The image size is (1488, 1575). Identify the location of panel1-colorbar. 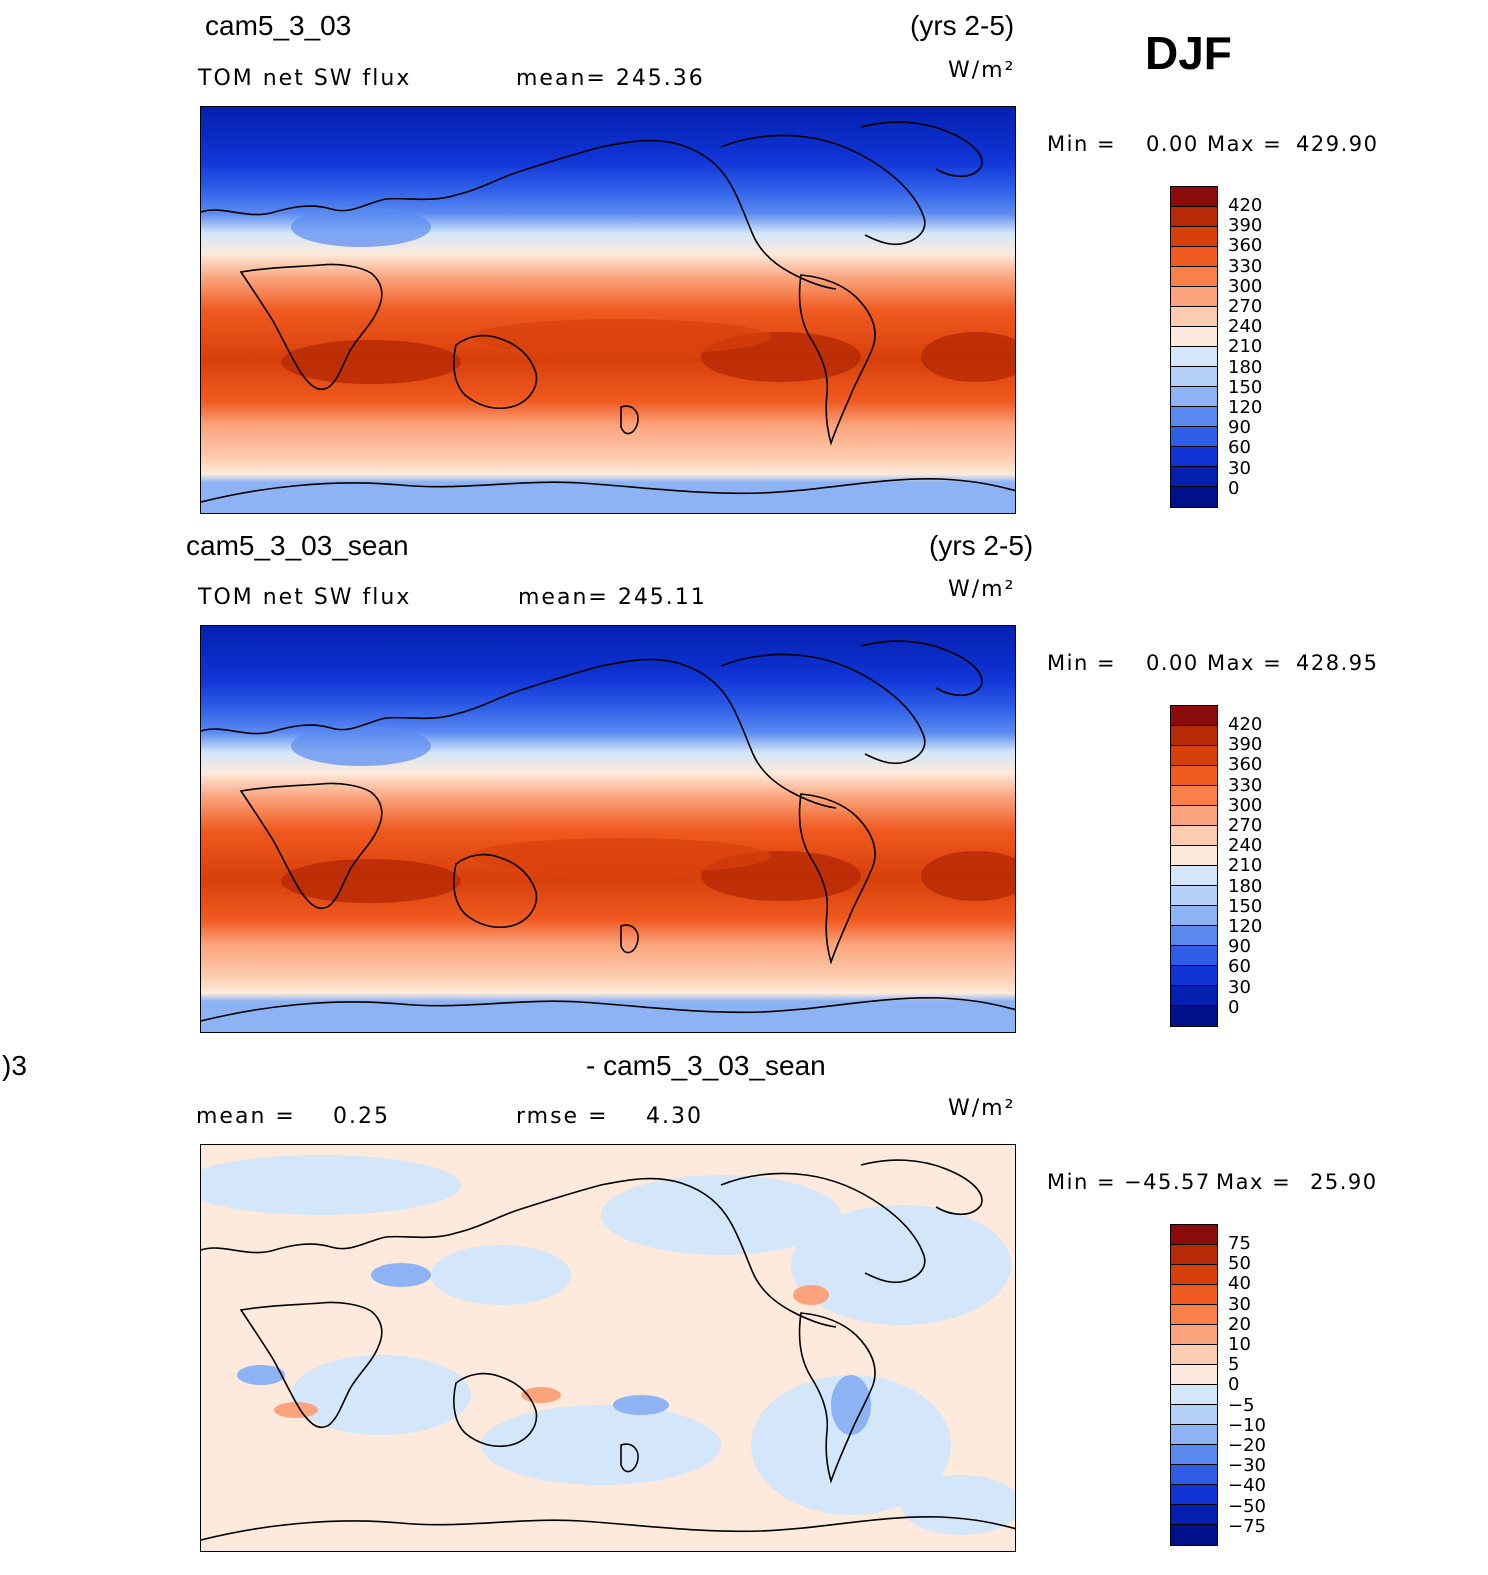
(1194, 347).